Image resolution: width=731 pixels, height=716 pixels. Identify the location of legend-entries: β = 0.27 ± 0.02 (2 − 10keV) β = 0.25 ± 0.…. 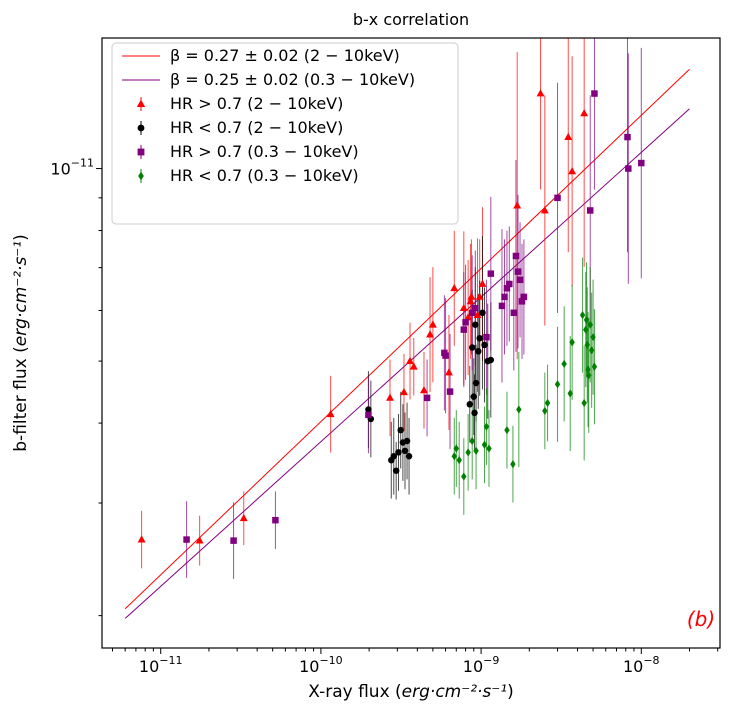
(268, 115).